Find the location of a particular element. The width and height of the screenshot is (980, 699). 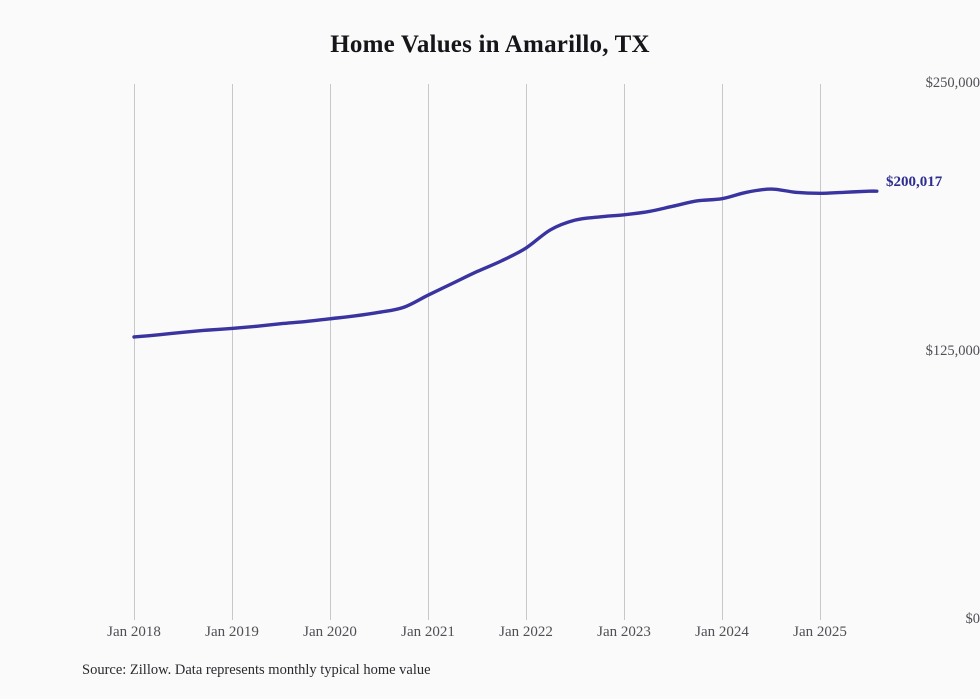

end-value-annotation: $200,017 is located at coordinates (914, 182).